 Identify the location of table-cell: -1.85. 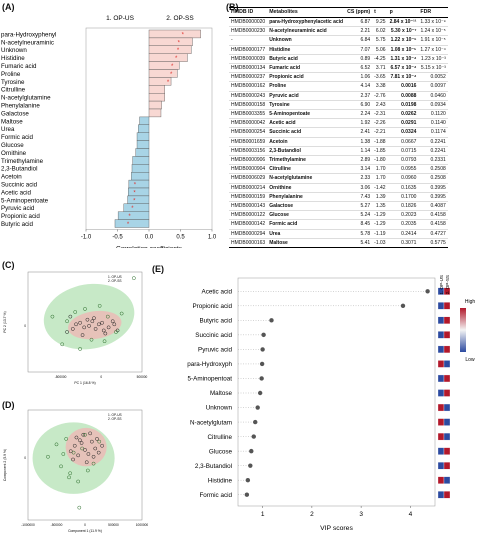
(380, 151).